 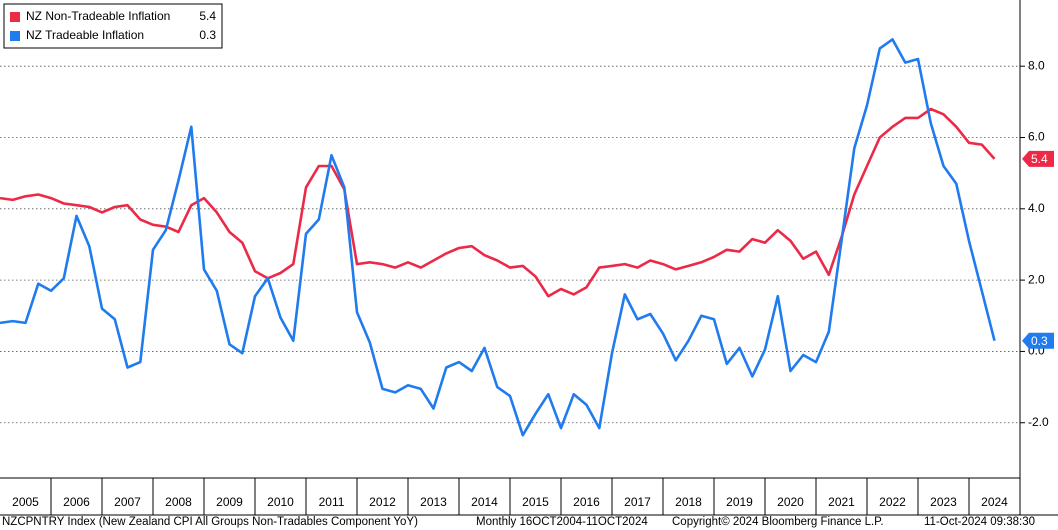 I want to click on last-value-label: 5.4, so click(x=1039, y=159).